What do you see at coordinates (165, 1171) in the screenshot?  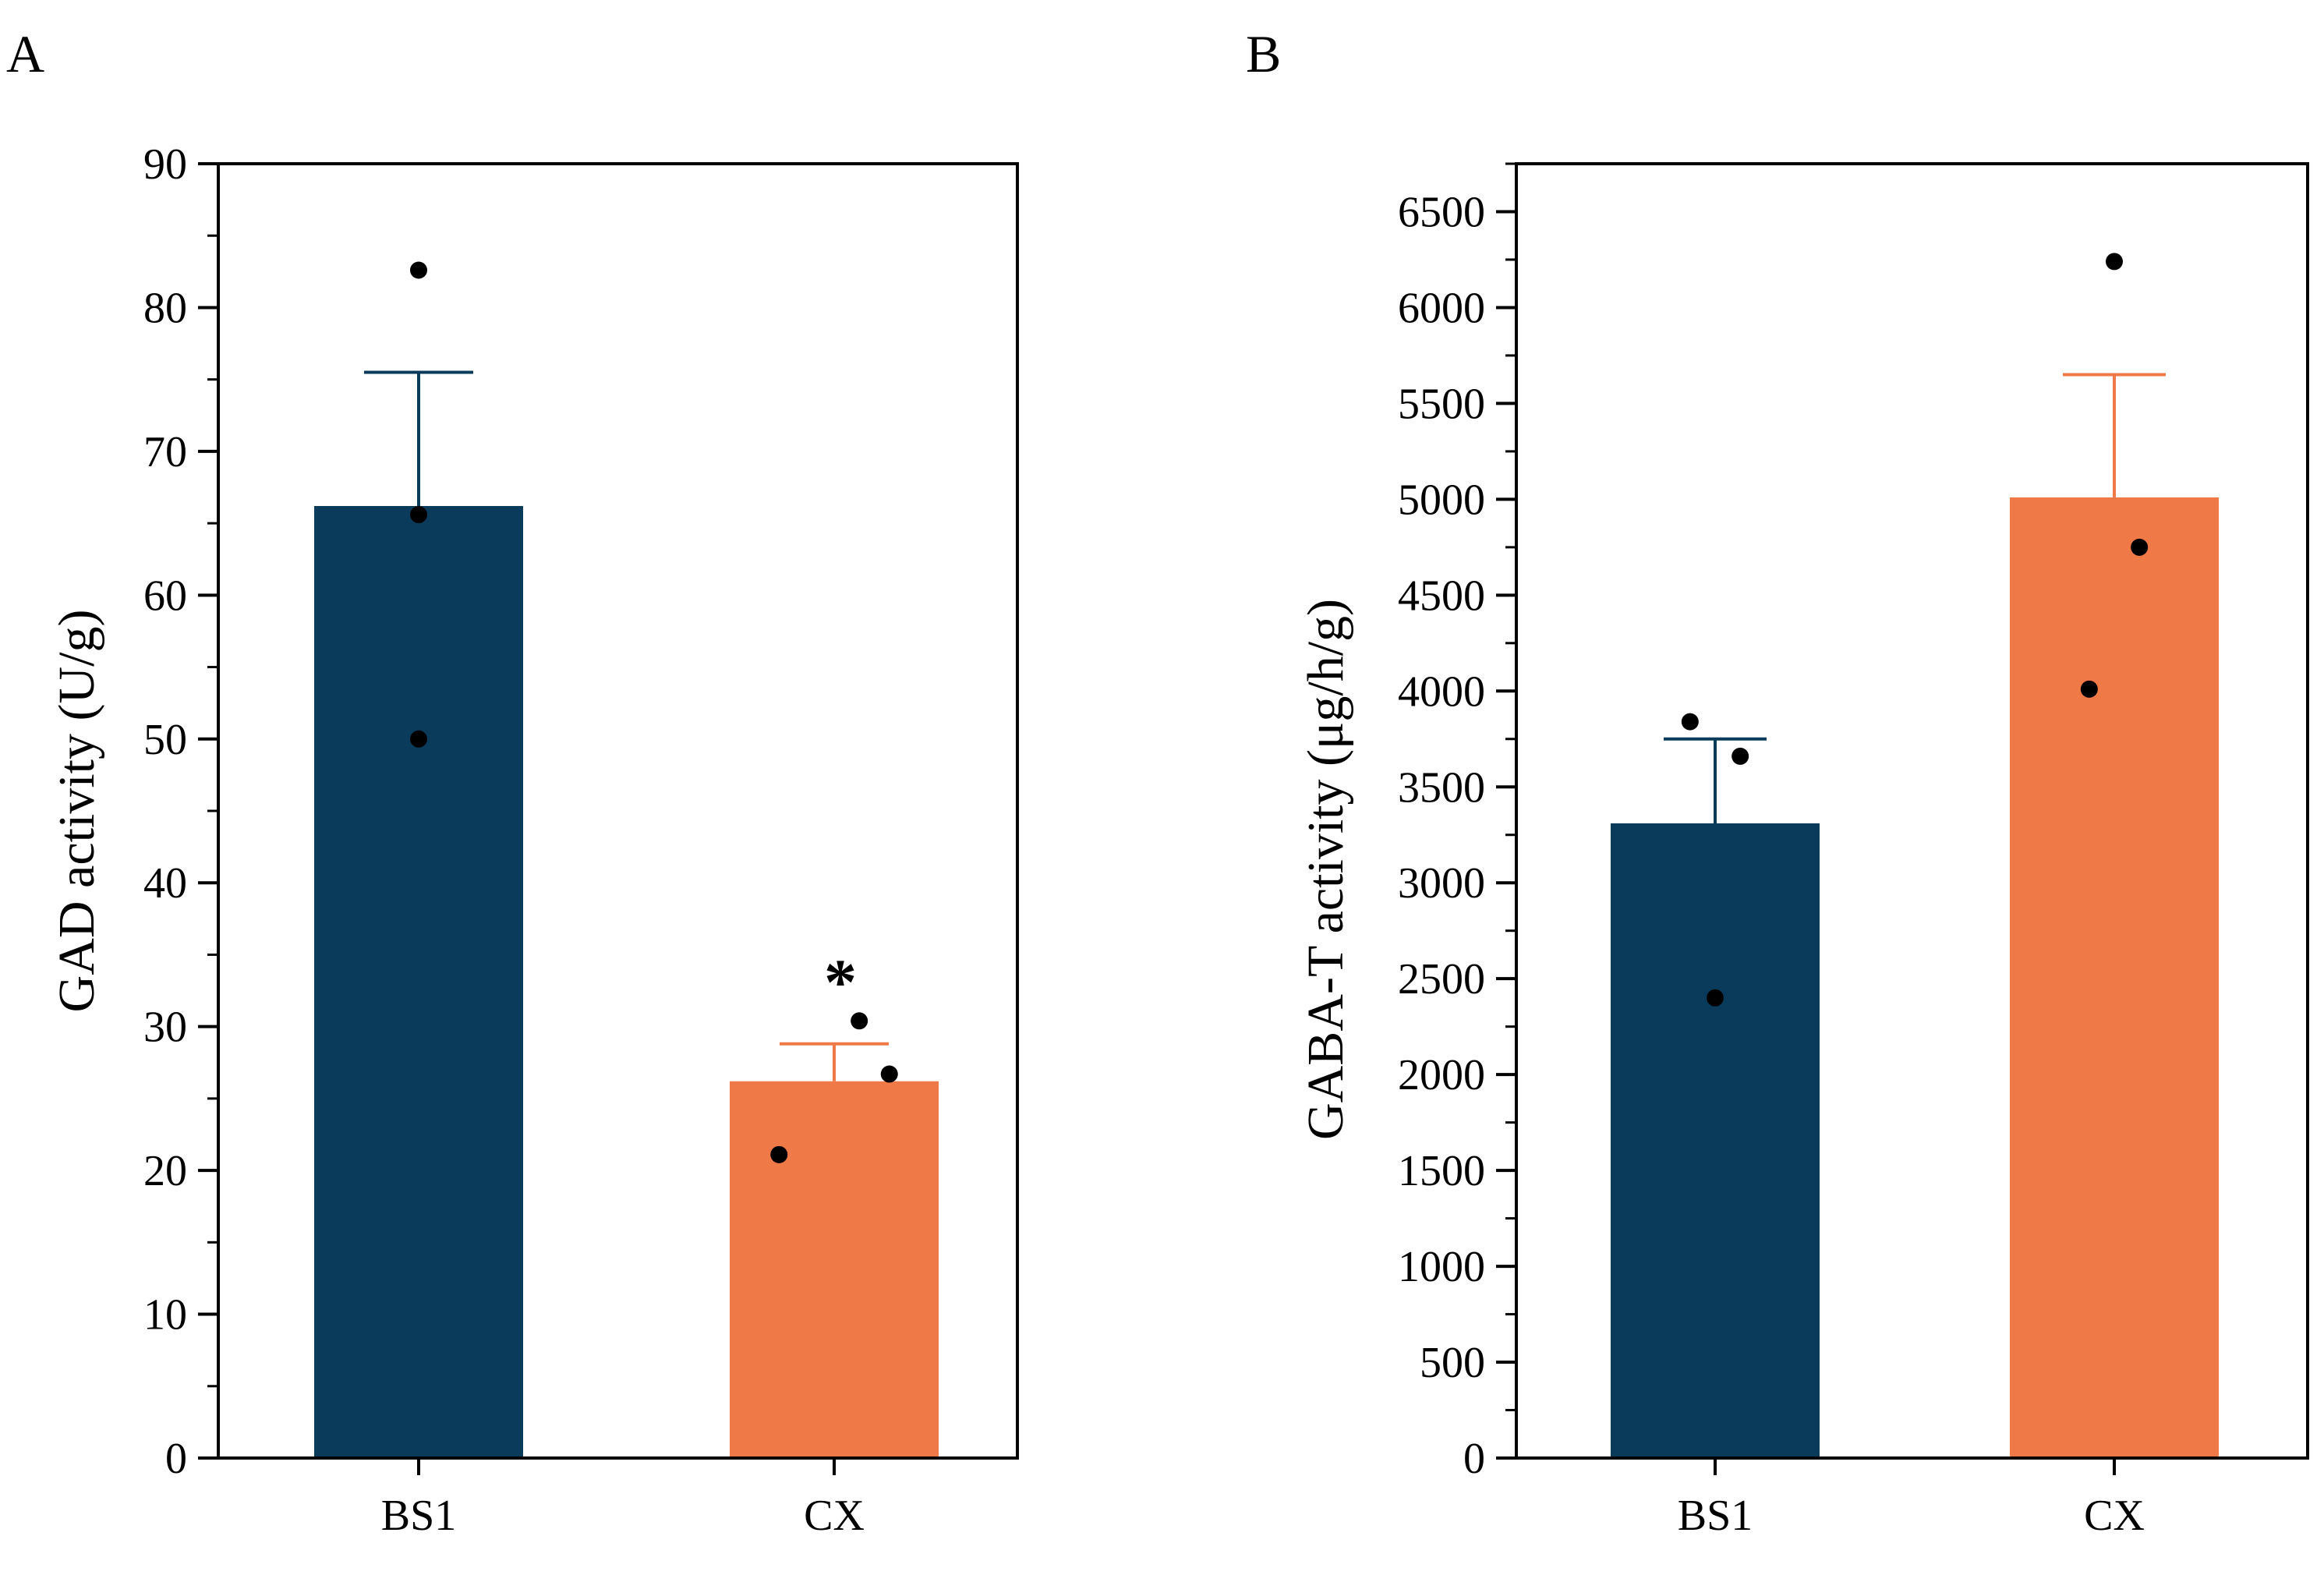 I see `panel-a-y-tick-label: 20` at bounding box center [165, 1171].